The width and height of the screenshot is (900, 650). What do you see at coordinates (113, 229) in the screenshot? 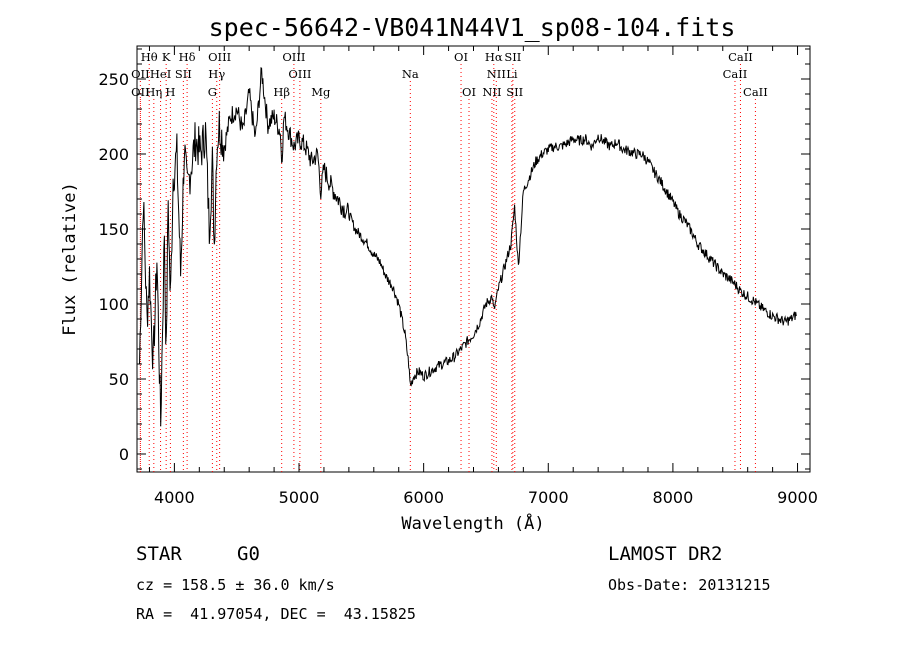
I see `y-tick-label: 150` at bounding box center [113, 229].